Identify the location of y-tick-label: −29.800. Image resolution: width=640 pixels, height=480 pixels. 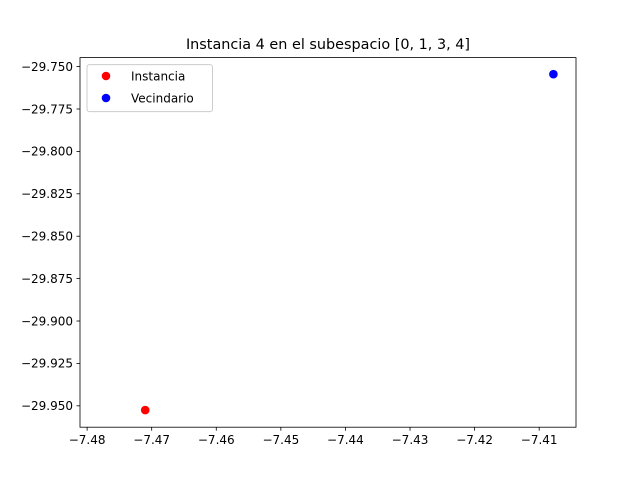
(47, 152).